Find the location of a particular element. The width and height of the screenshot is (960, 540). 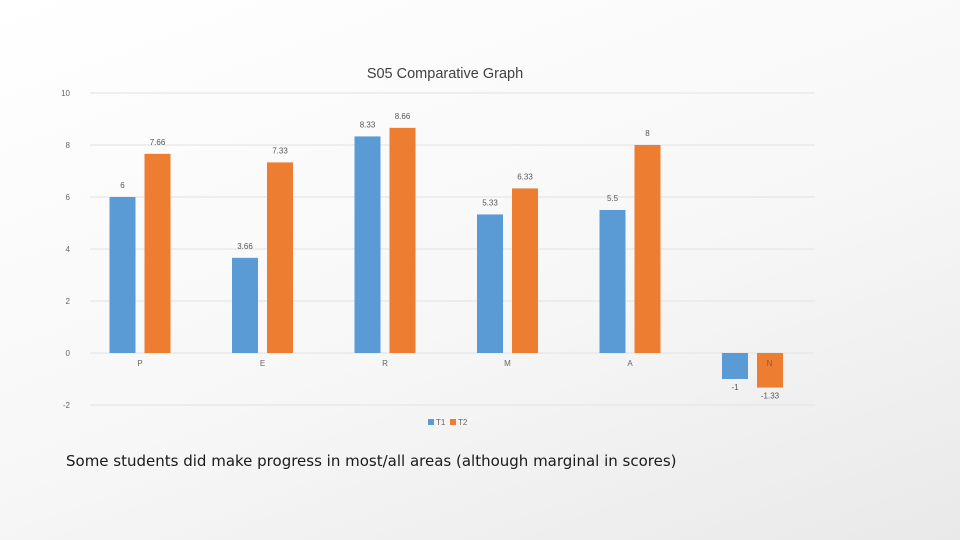

x-category-label: P is located at coordinates (139, 363).